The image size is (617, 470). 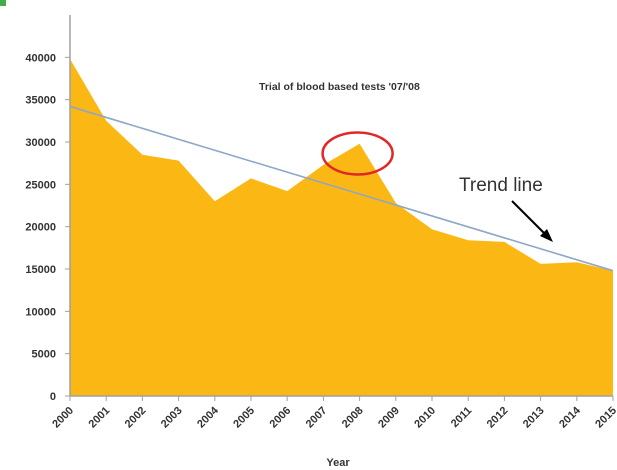 What do you see at coordinates (498, 418) in the screenshot?
I see `x-tick-label: 2012` at bounding box center [498, 418].